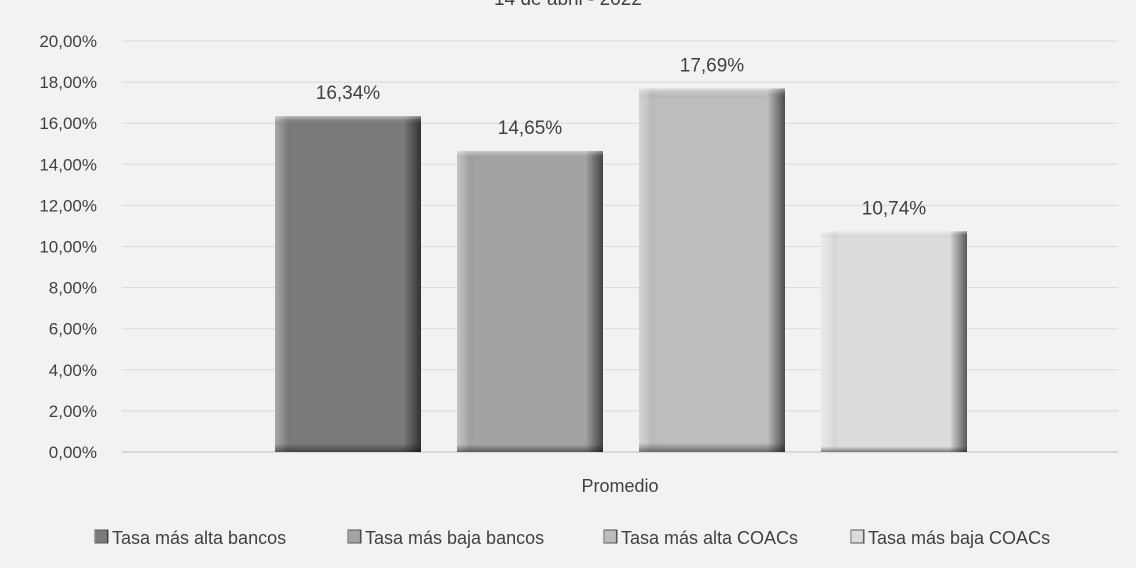 This screenshot has width=1136, height=568. Describe the element at coordinates (709, 538) in the screenshot. I see `legend-label: Tasa más alta COACs` at that location.